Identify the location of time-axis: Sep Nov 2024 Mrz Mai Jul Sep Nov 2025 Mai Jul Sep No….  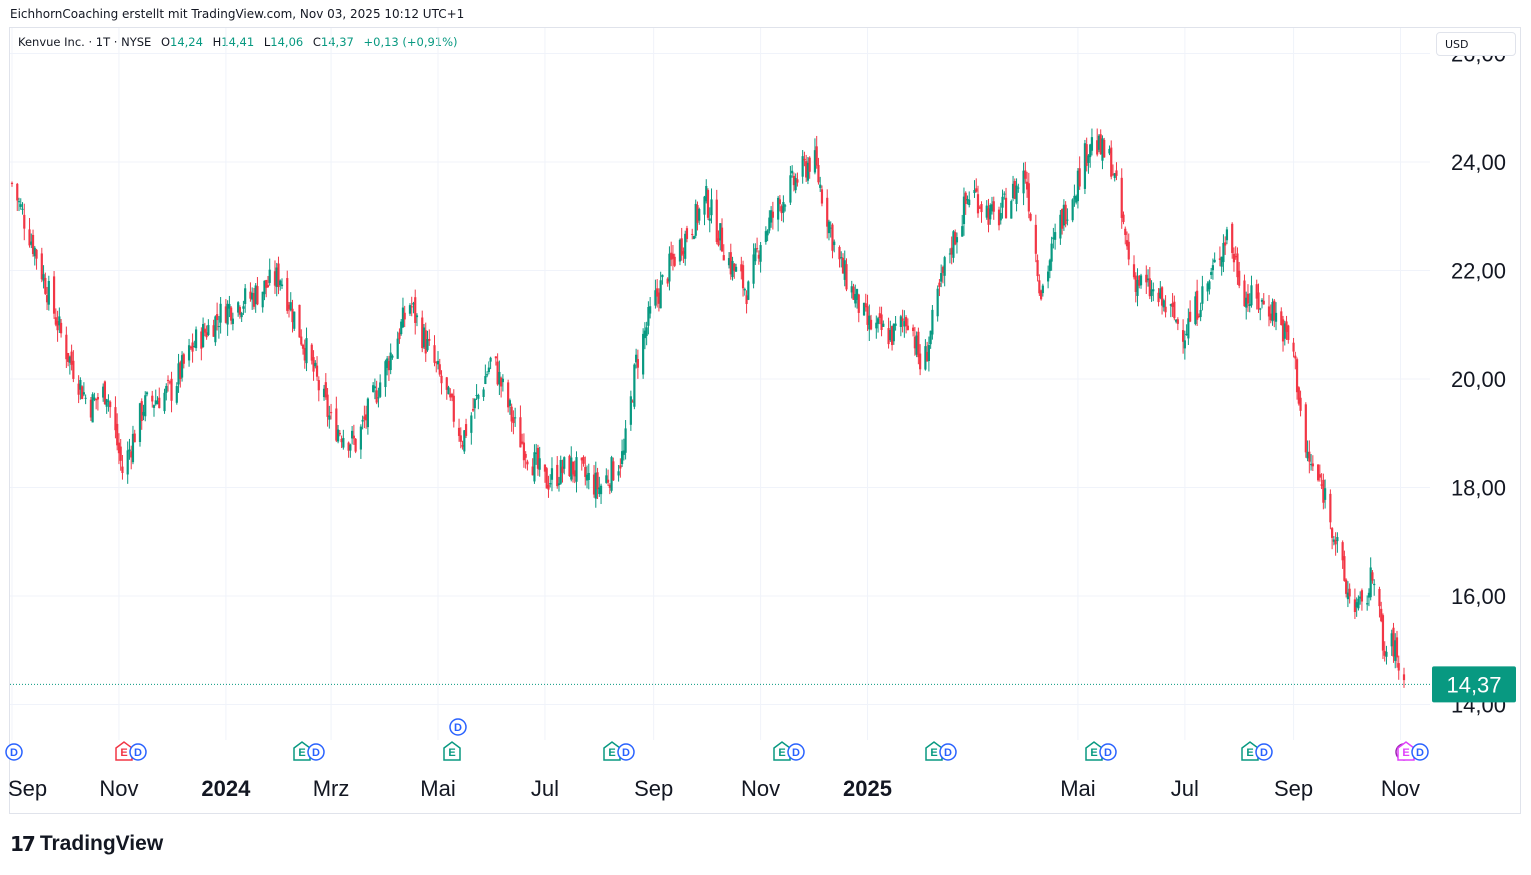
(714, 788).